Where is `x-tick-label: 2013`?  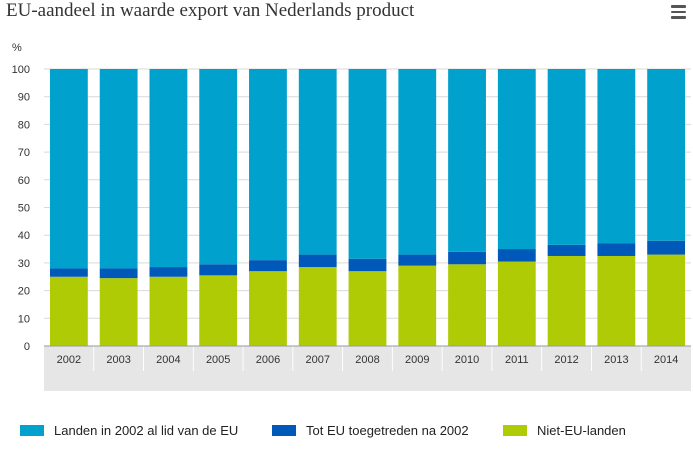 x-tick-label: 2013 is located at coordinates (616, 360).